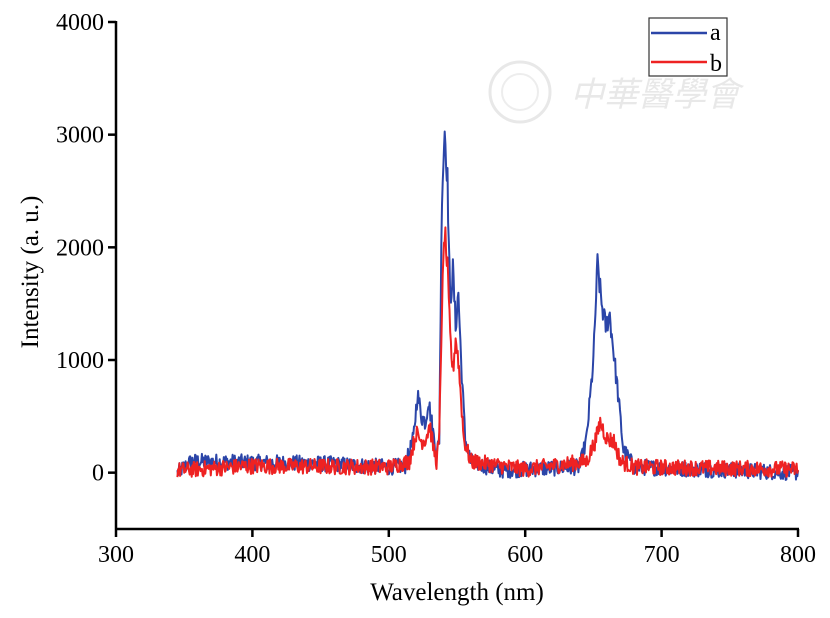  What do you see at coordinates (457, 592) in the screenshot?
I see `x-axis-title: Wavelength (nm)` at bounding box center [457, 592].